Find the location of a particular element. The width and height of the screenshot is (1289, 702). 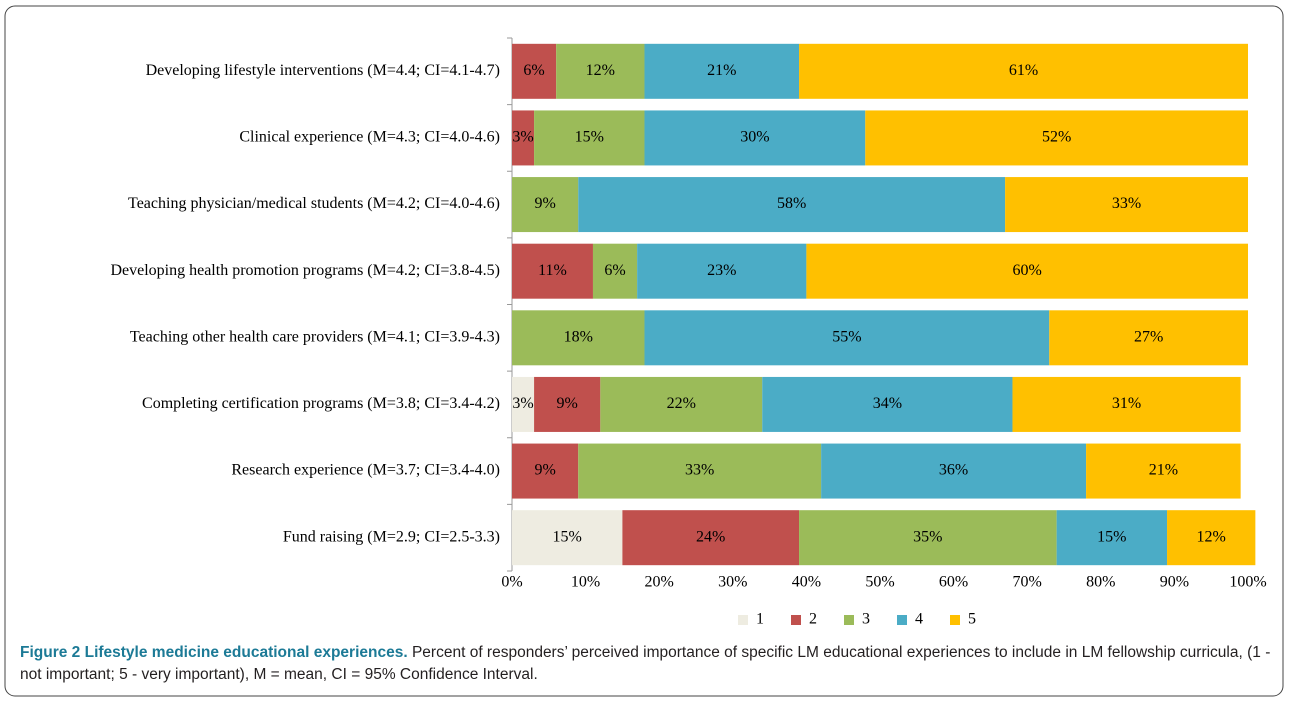

category-label: Research experience (M=3.7; CI=3.4-4.0) is located at coordinates (365, 470).